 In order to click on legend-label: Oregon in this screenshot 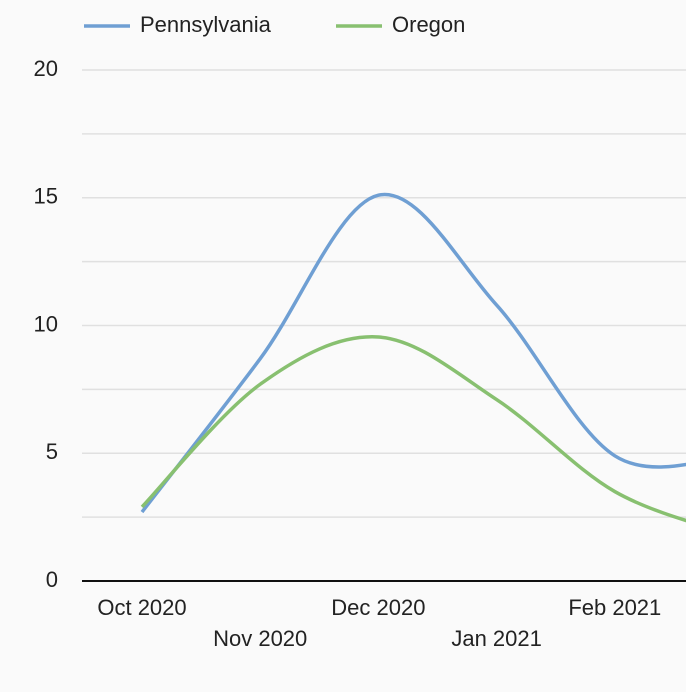, I will do `click(428, 24)`.